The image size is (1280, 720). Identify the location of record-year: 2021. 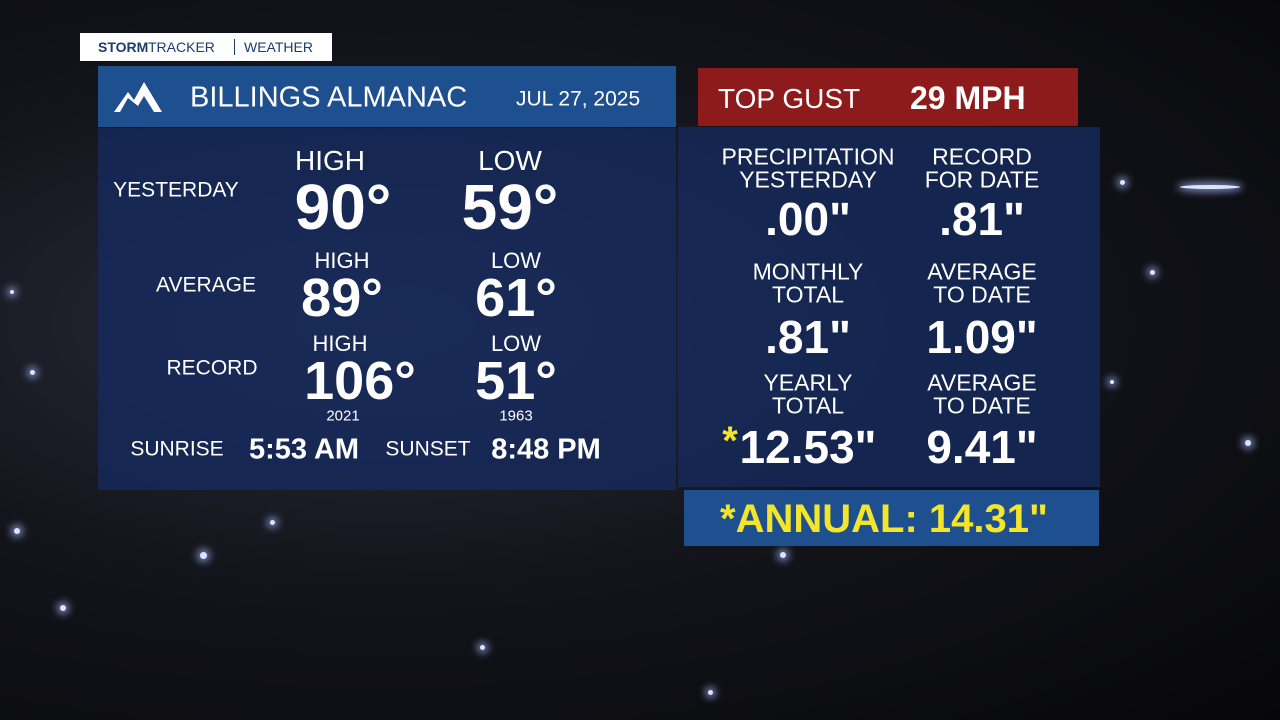
(343, 416).